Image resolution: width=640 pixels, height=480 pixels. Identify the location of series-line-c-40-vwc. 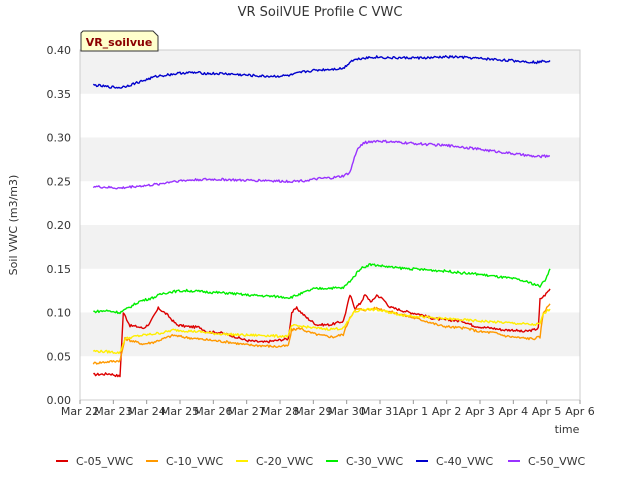
(321, 72).